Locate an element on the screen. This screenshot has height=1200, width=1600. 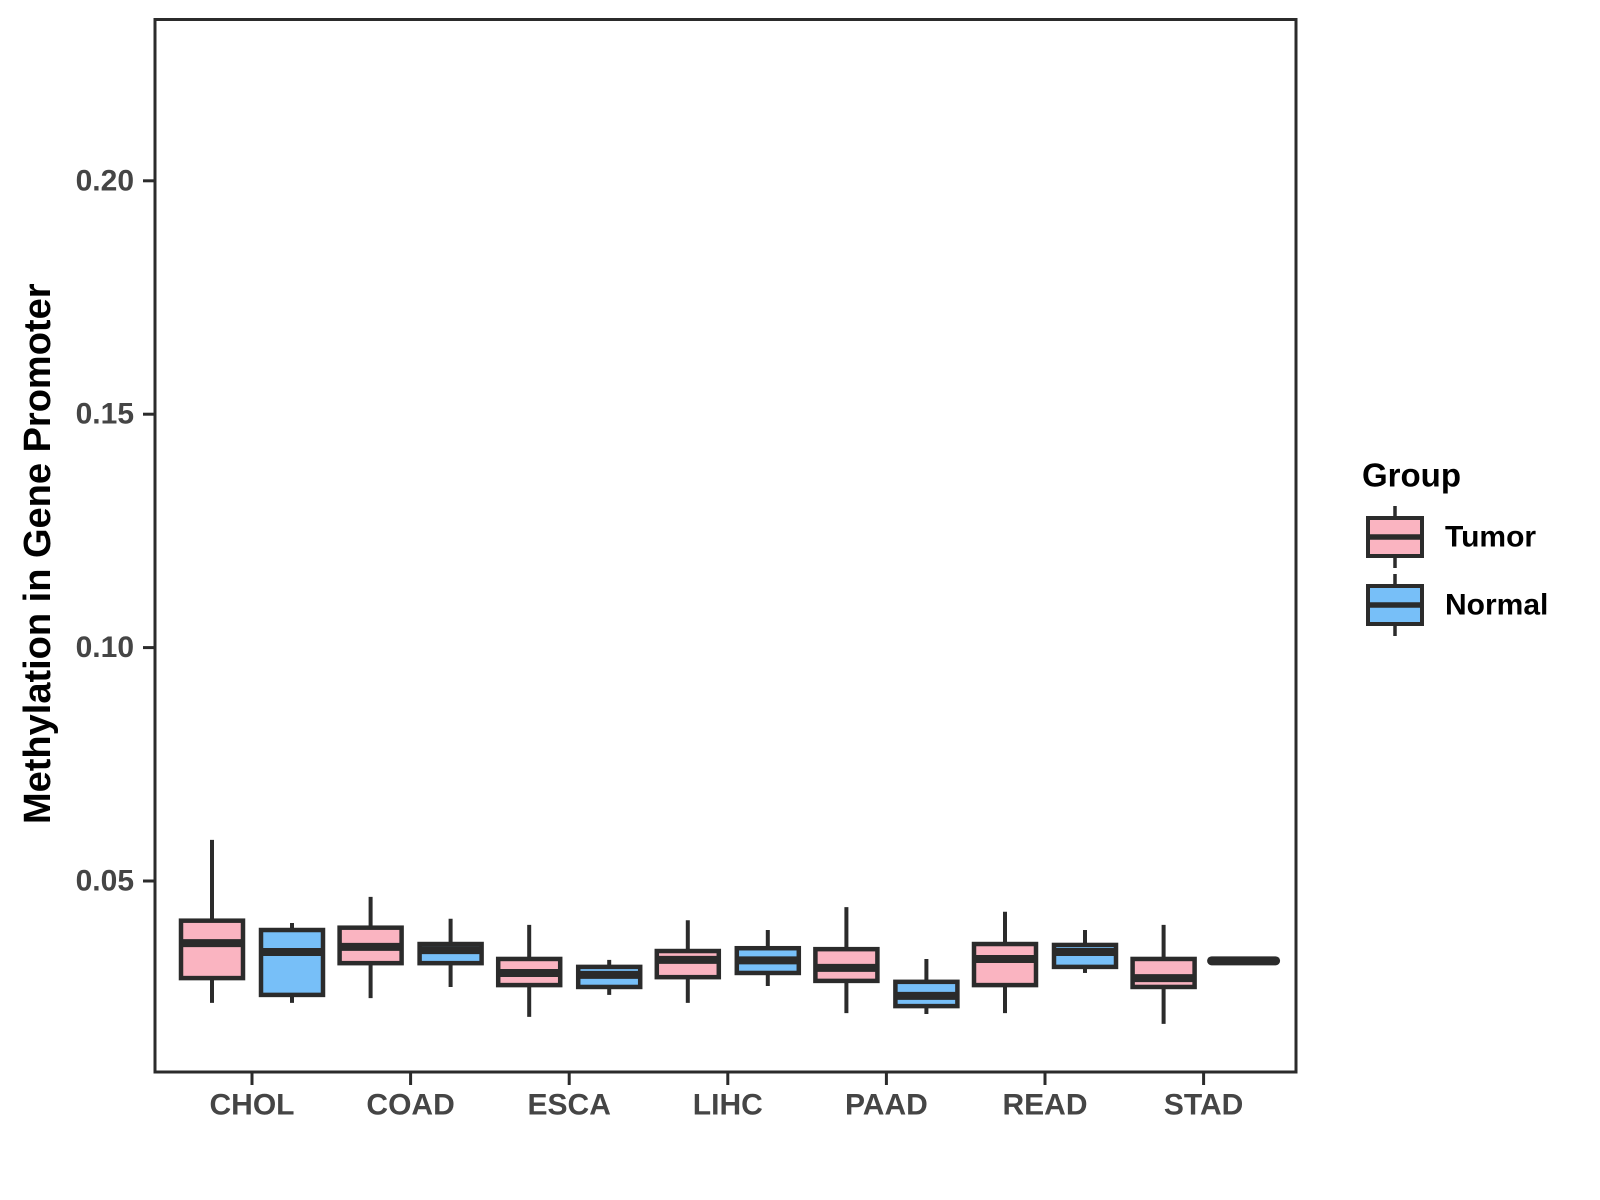
legend-label-normal: Normal is located at coordinates (1496, 605).